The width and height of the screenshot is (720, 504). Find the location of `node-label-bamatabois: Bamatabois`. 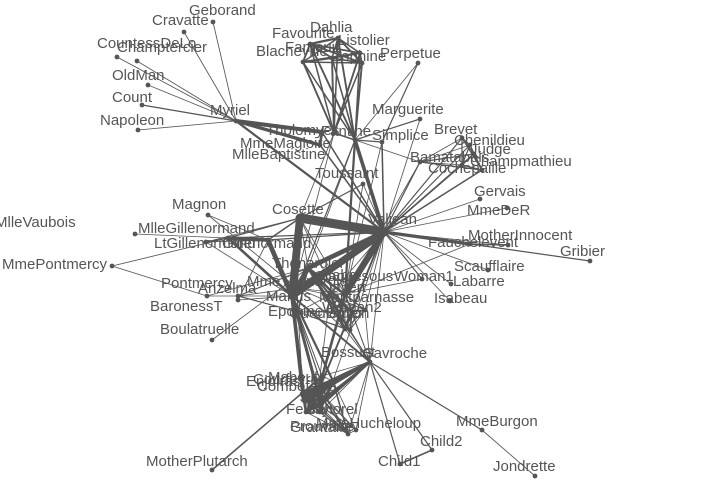

node-label-bamatabois: Bamatabois is located at coordinates (449, 157).